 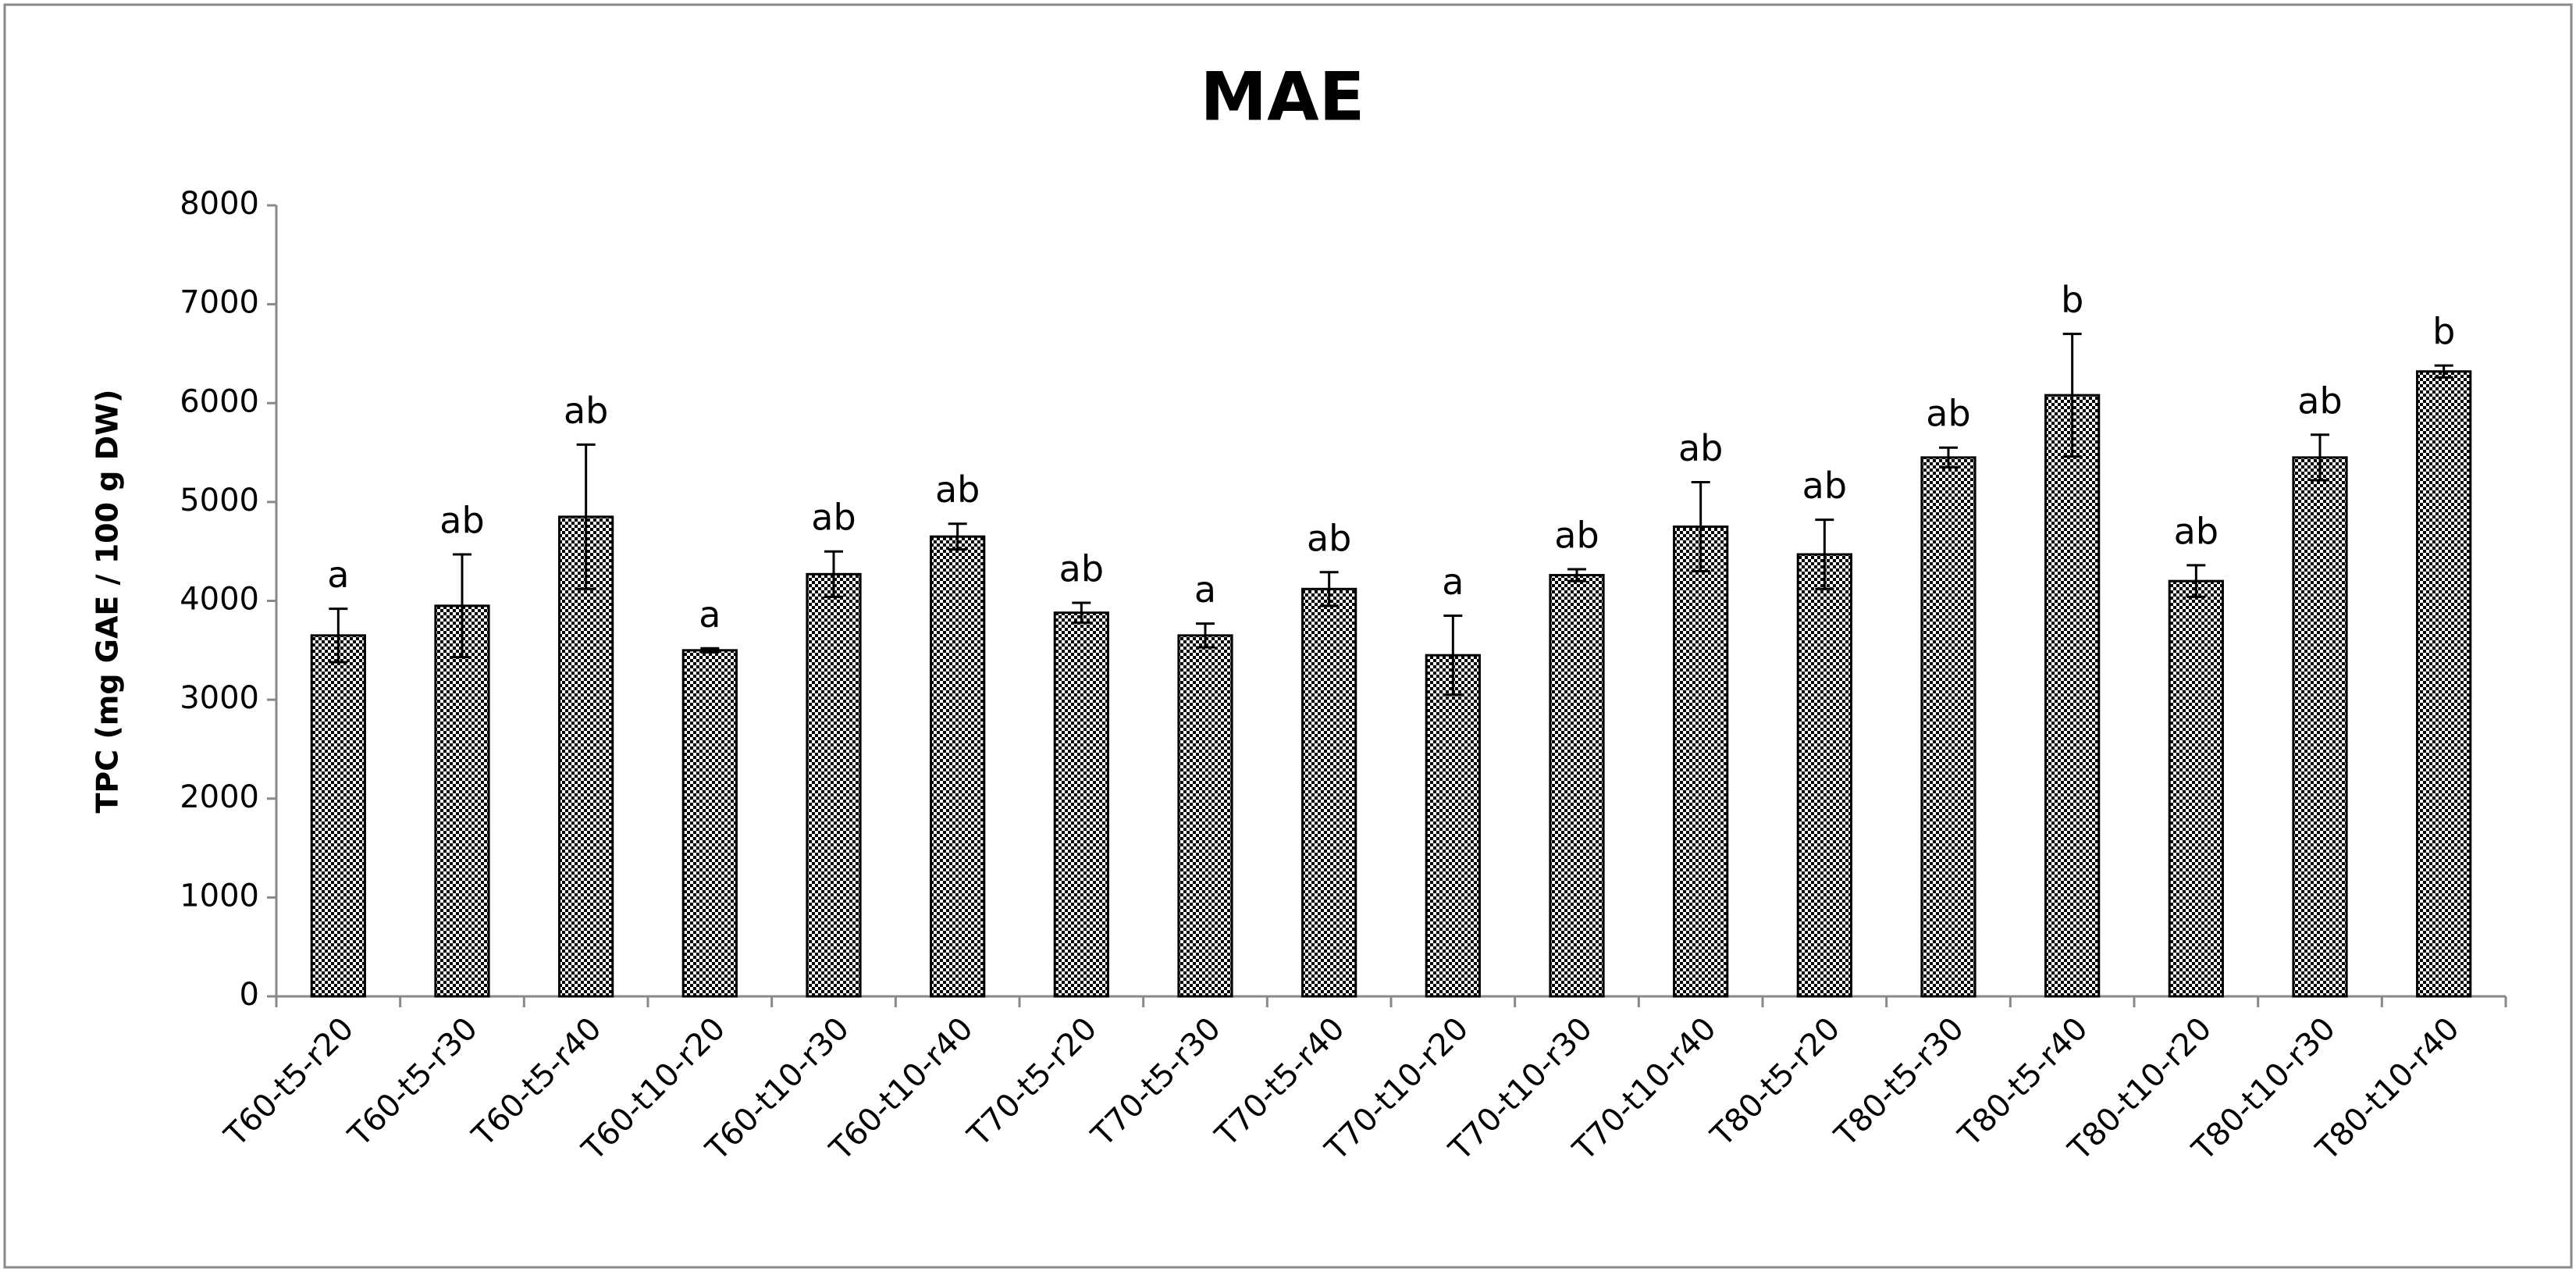 I want to click on y-tick-label: 0, so click(x=250, y=995).